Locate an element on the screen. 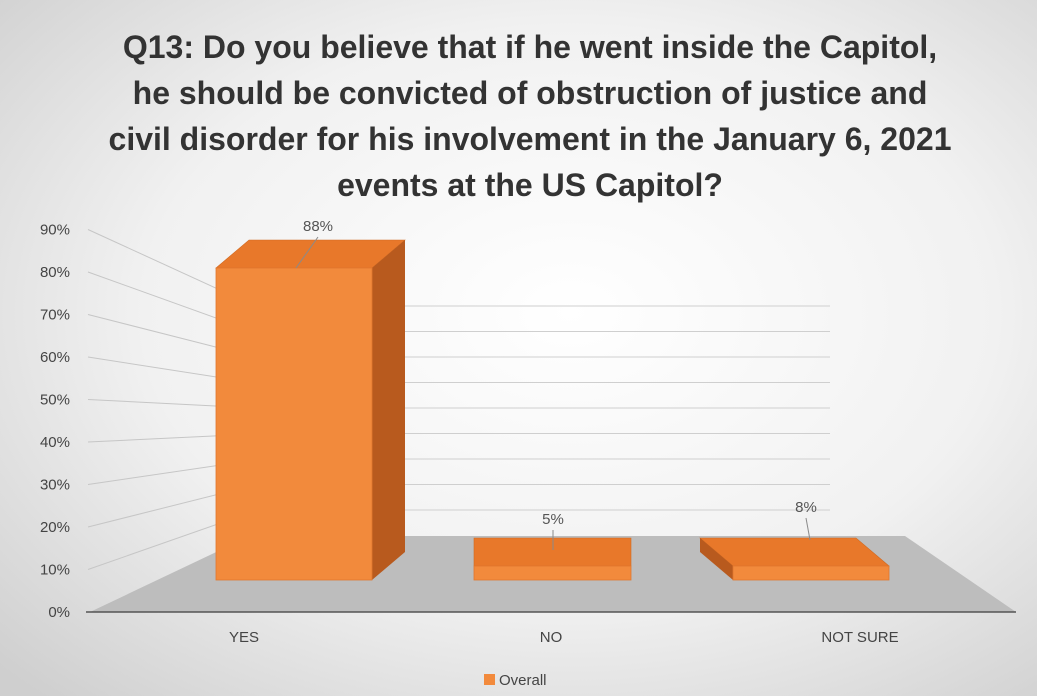 Image resolution: width=1037 pixels, height=696 pixels. x-category-label: NOT SURE is located at coordinates (859, 637).